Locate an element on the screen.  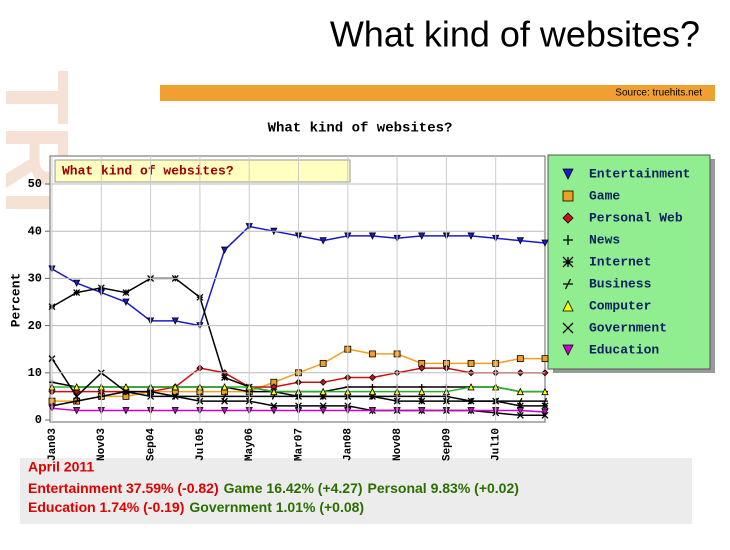
legend-label: Government is located at coordinates (628, 327).